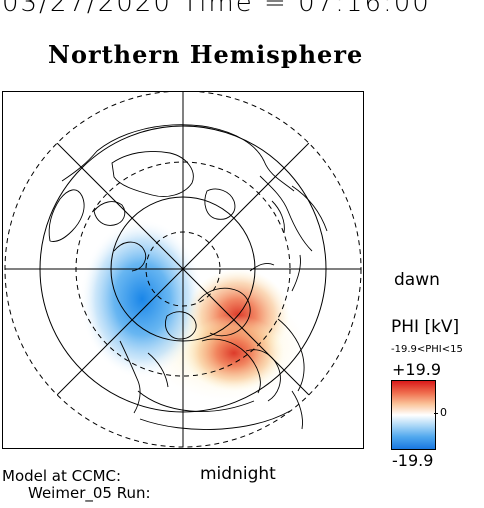  Describe the element at coordinates (62, 476) in the screenshot. I see `model-credit-line: Model at CCMC:` at that location.